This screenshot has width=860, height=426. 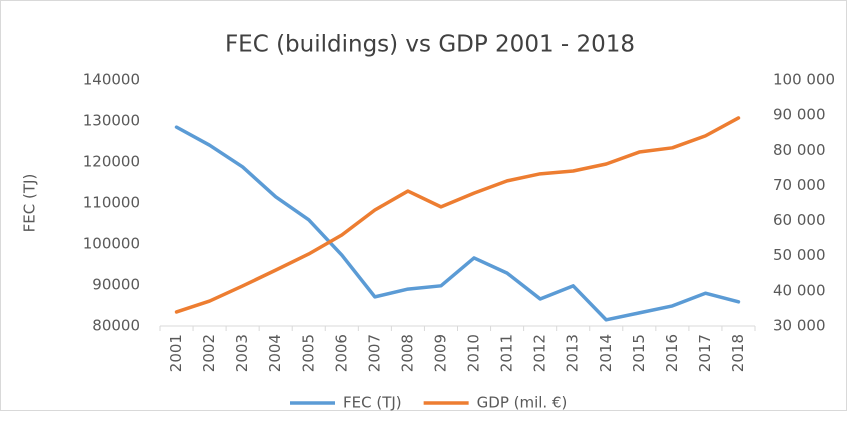 What do you see at coordinates (799, 115) in the screenshot?
I see `y2-tick-label: 90 000` at bounding box center [799, 115].